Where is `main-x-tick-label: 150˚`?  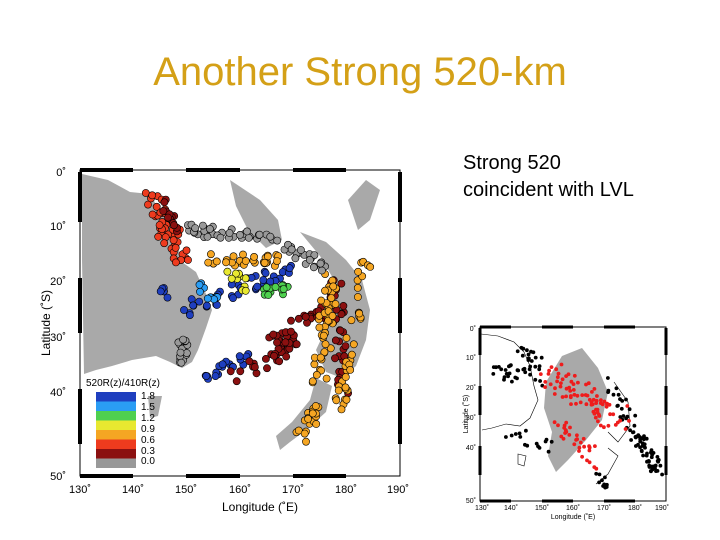 main-x-tick-label: 150˚ is located at coordinates (186, 490).